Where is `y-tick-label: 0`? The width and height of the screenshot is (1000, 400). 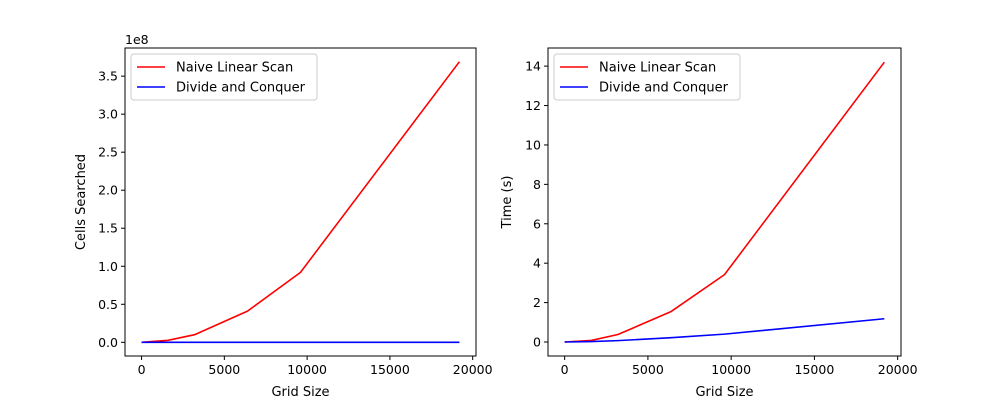 y-tick-label: 0 is located at coordinates (537, 342).